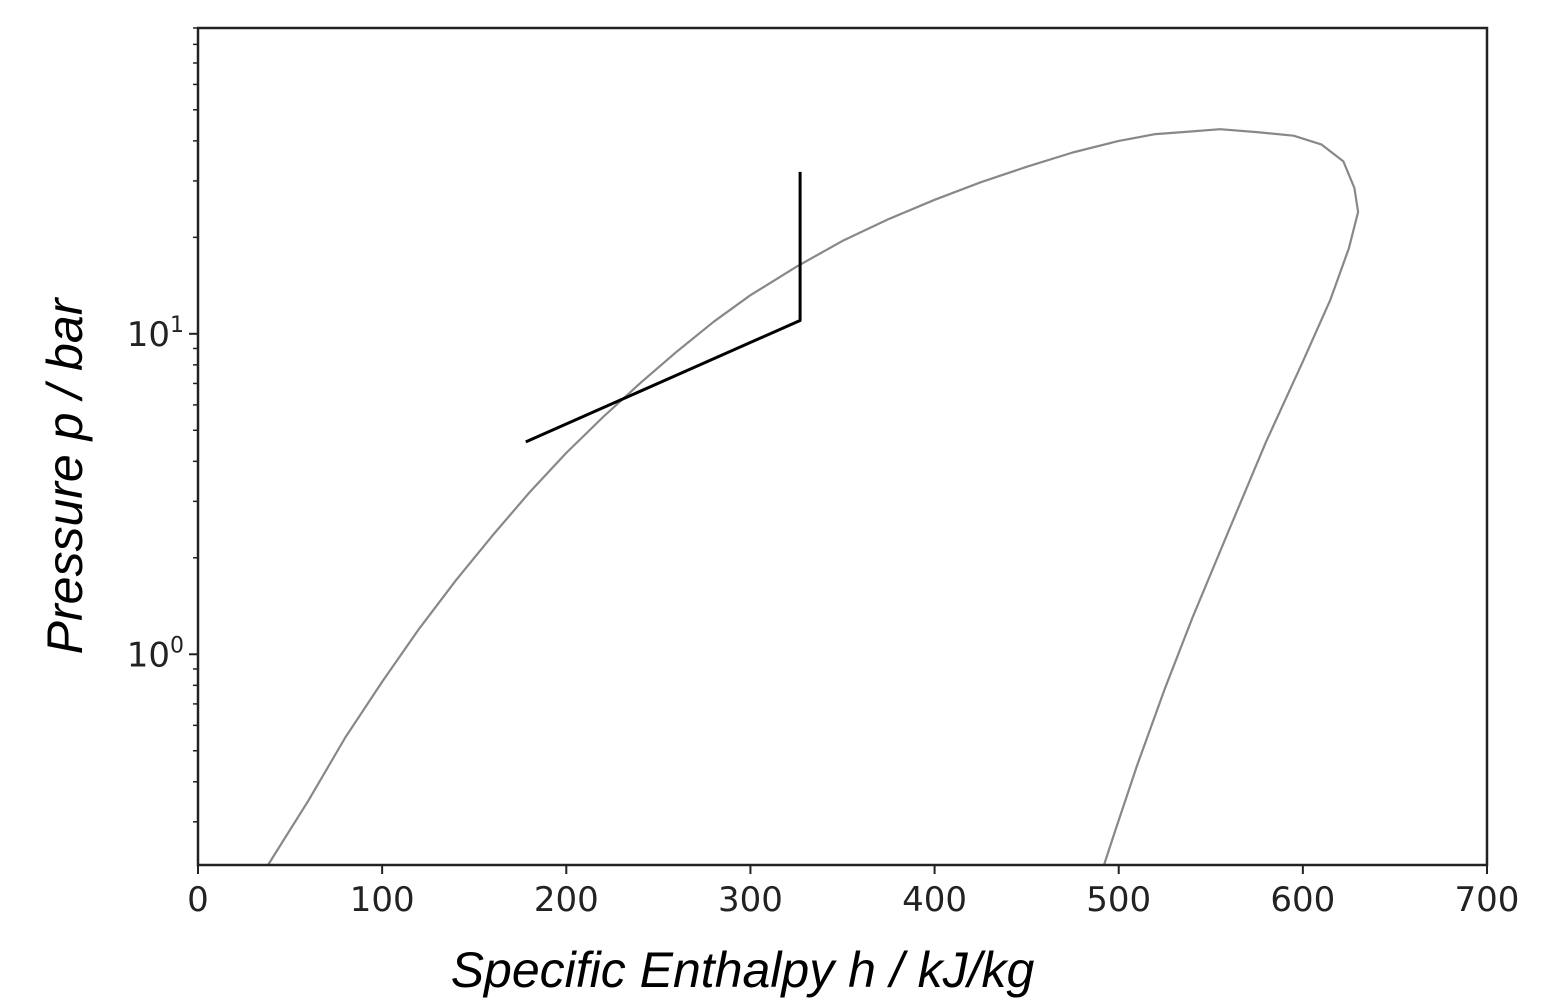 The width and height of the screenshot is (1541, 1004). What do you see at coordinates (155, 654) in the screenshot?
I see `y-tick-label: 10⁰` at bounding box center [155, 654].